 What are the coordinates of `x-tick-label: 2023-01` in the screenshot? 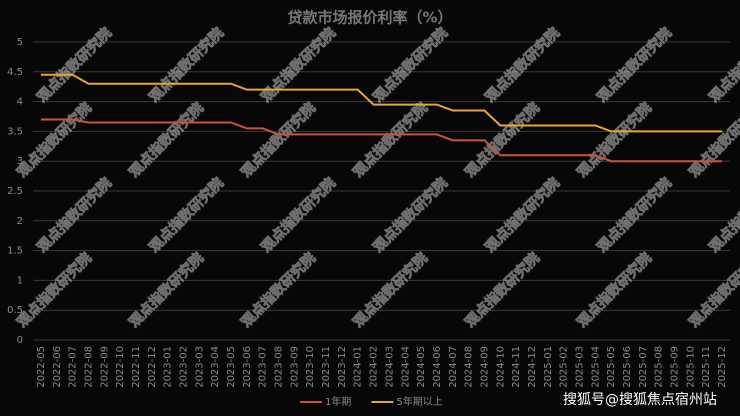 It's located at (168, 367).